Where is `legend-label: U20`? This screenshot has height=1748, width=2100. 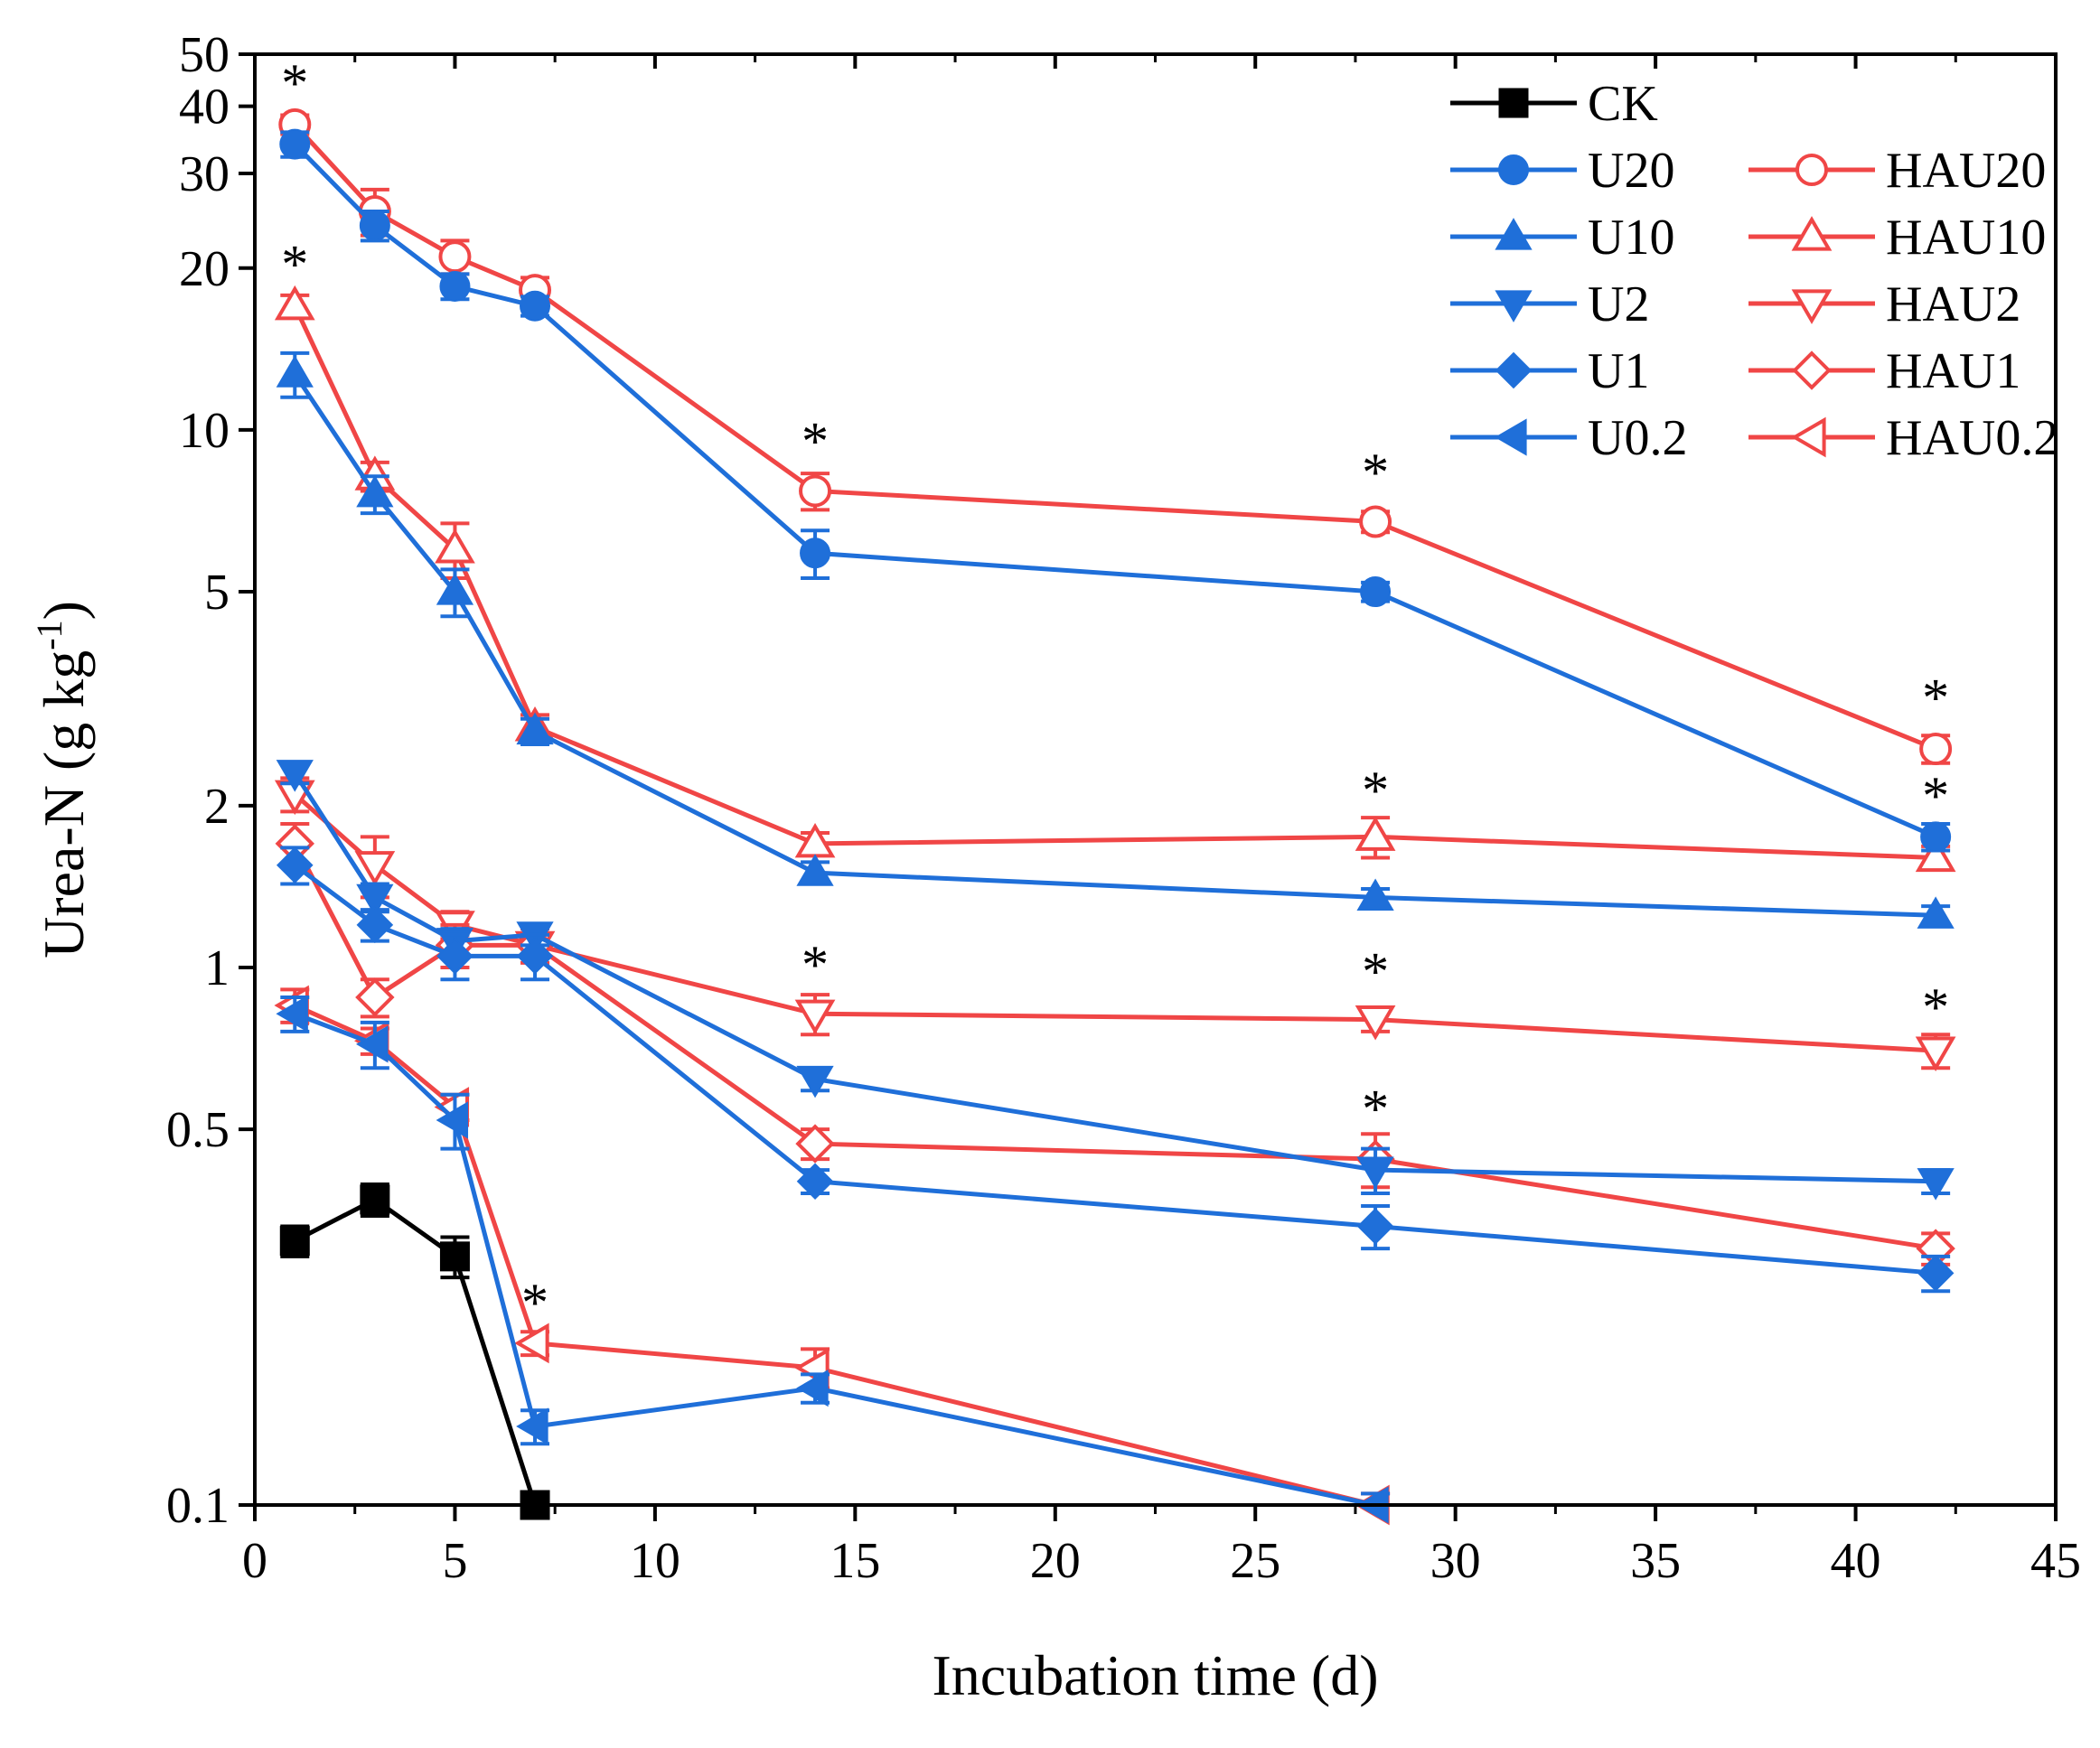 legend-label: U20 is located at coordinates (1631, 171).